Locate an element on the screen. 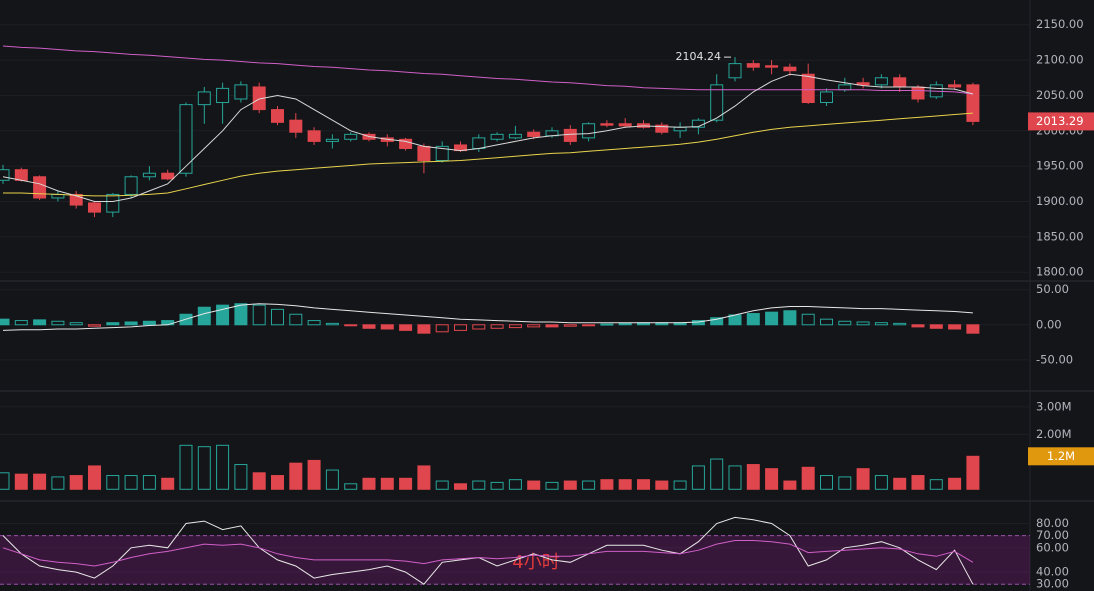 This screenshot has width=1094, height=591. y-tick-label: 60.00 is located at coordinates (1052, 547).